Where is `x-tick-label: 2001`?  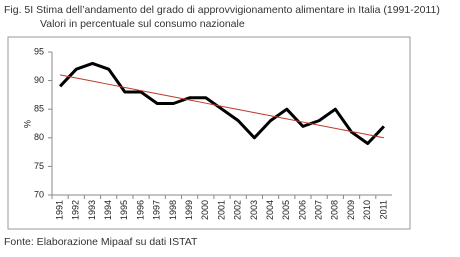 x-tick-label: 2001 is located at coordinates (221, 210).